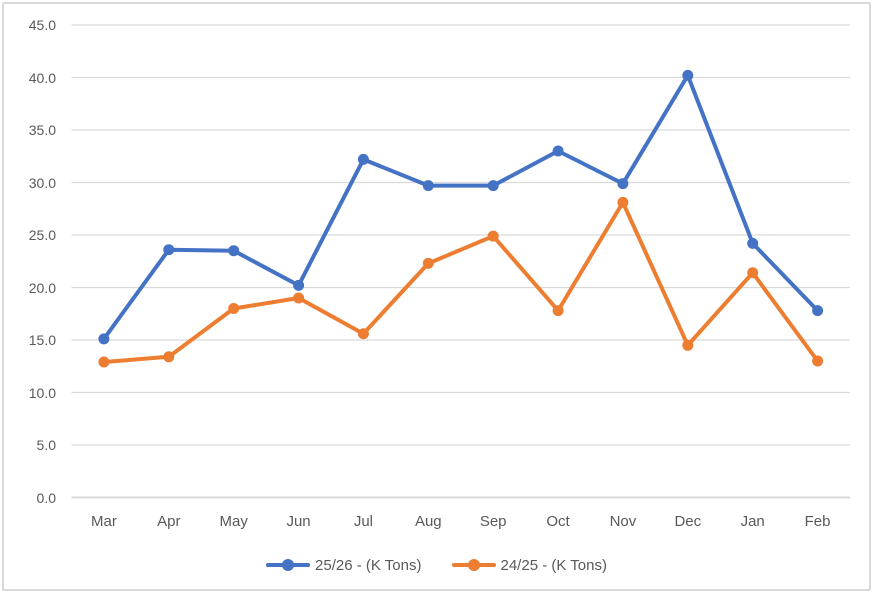 This screenshot has height=593, width=873. I want to click on y-tick-label: 45.0, so click(42, 25).